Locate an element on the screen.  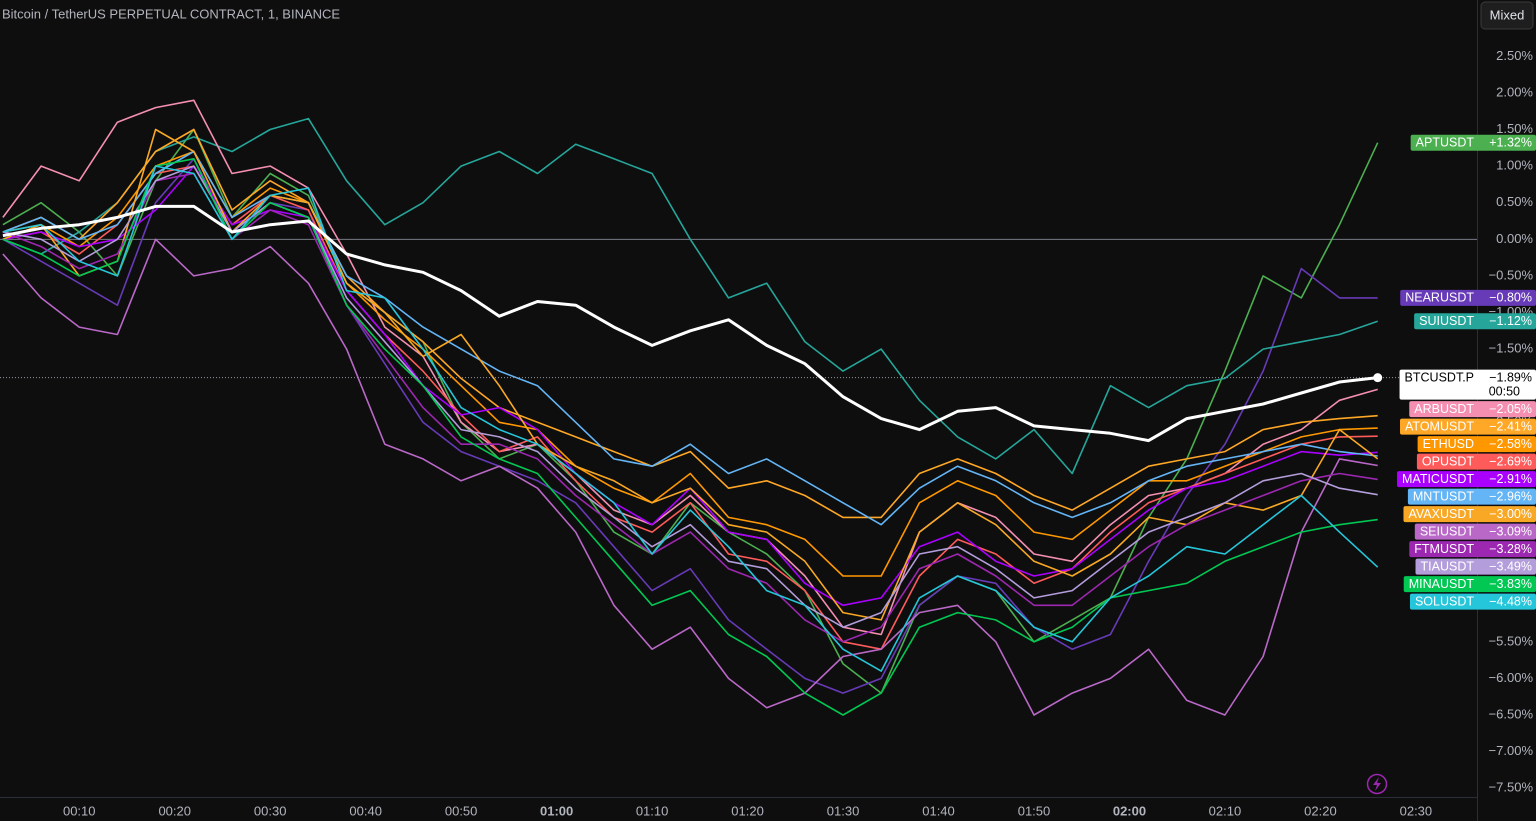
icon-bolt is located at coordinates (1377, 784).